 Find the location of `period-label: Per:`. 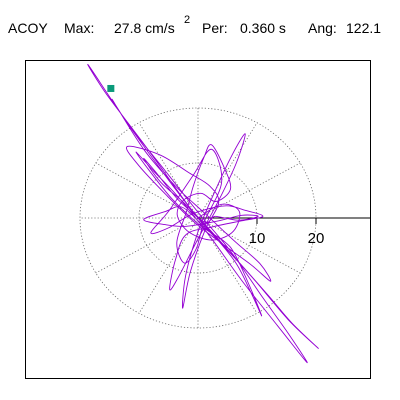

period-label: Per: is located at coordinates (215, 28).